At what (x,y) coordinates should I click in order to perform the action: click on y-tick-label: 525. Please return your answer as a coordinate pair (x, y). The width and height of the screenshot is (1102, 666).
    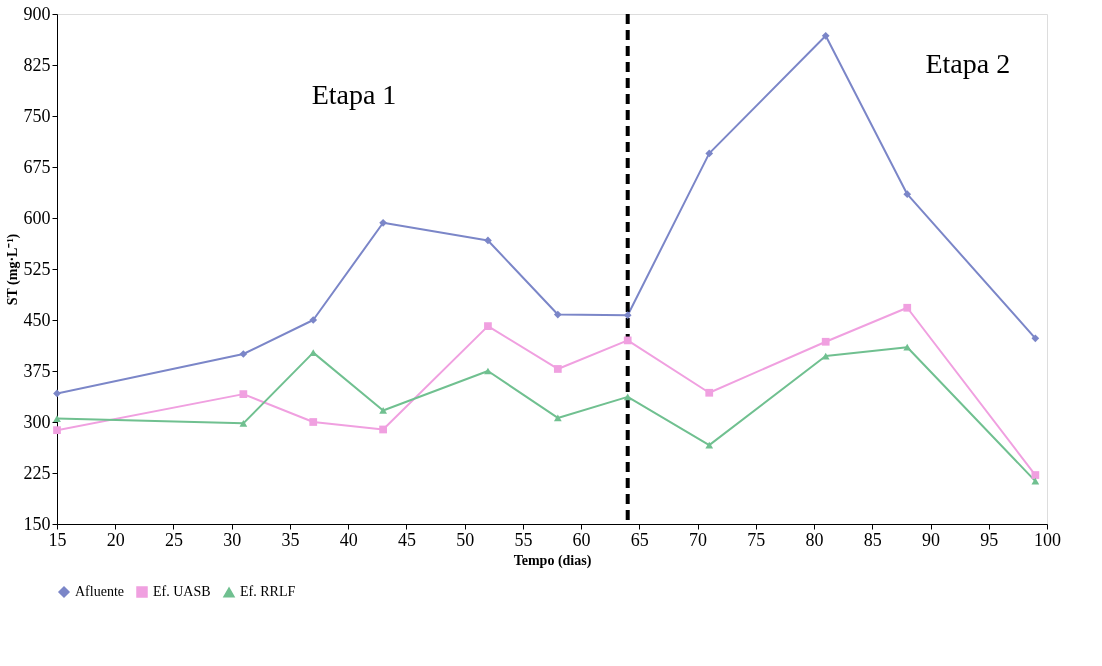
    Looking at the image, I should click on (37, 268).